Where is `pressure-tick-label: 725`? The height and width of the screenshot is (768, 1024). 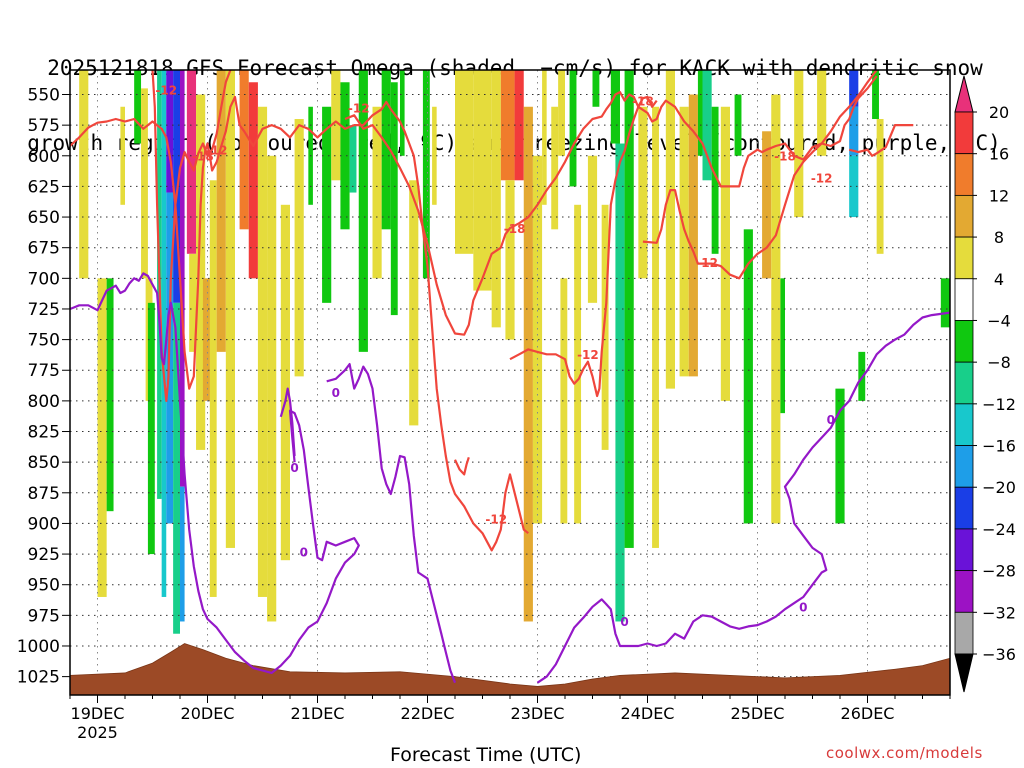 pressure-tick-label: 725 is located at coordinates (44, 310).